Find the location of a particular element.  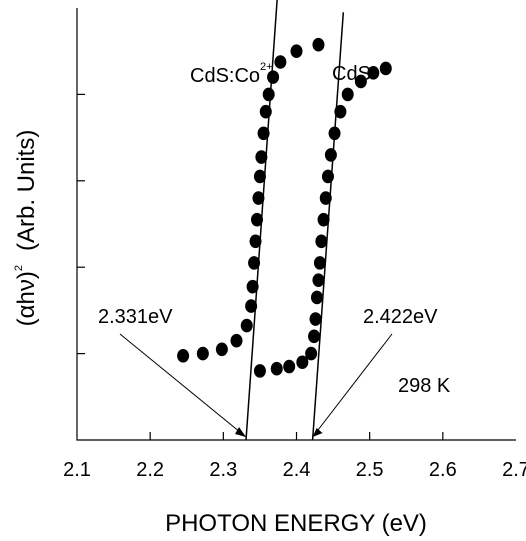

edge-fit-line-cds is located at coordinates (328, 226).